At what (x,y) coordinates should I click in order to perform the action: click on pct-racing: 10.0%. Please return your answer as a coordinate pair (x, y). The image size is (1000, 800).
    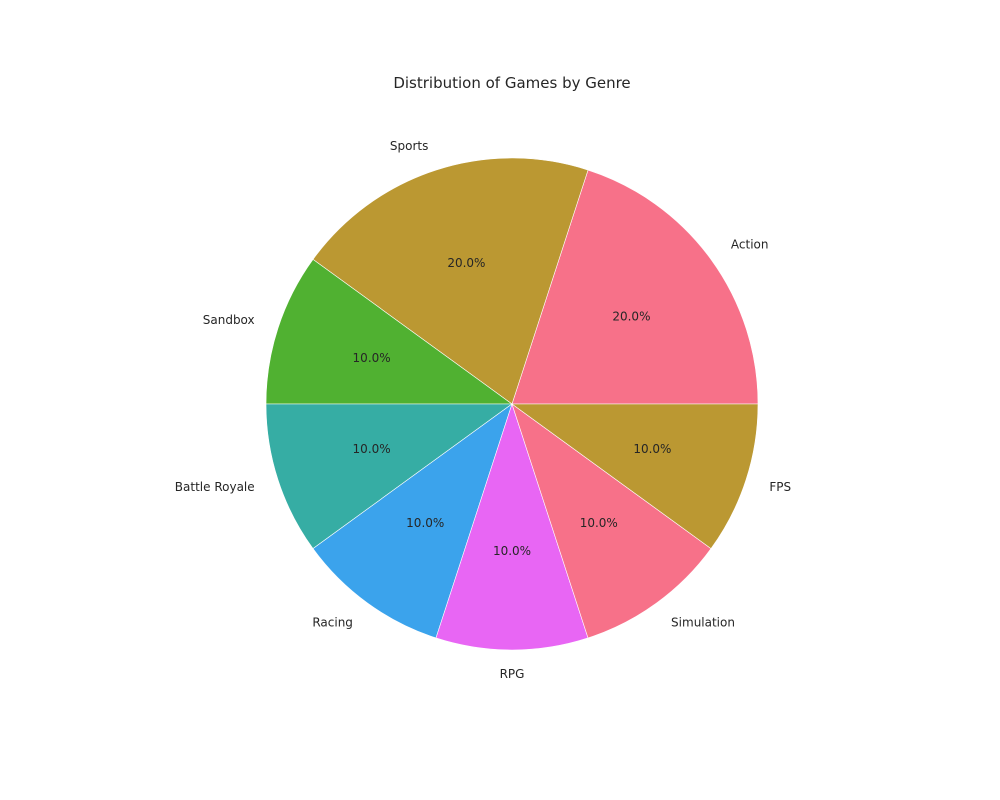
    Looking at the image, I should click on (425, 523).